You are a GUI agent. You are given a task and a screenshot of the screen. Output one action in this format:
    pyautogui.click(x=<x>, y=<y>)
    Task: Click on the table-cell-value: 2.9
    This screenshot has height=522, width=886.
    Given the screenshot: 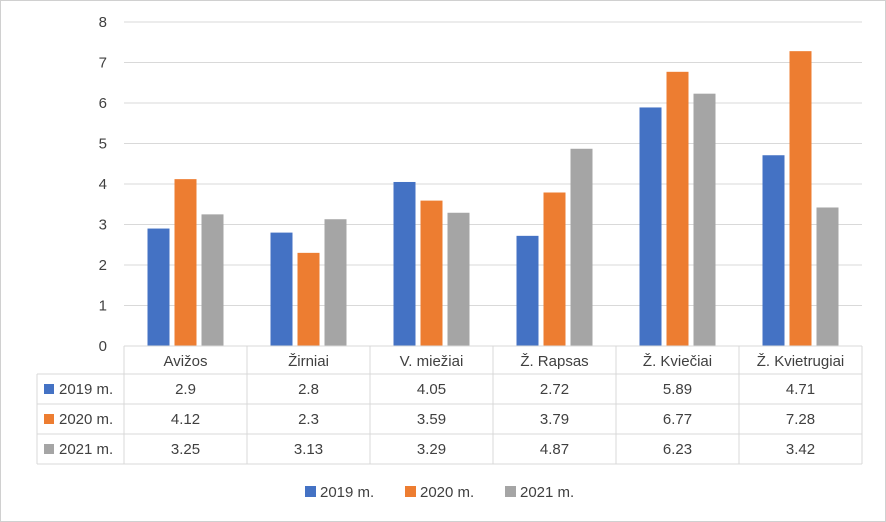 What is the action you would take?
    pyautogui.click(x=185, y=389)
    